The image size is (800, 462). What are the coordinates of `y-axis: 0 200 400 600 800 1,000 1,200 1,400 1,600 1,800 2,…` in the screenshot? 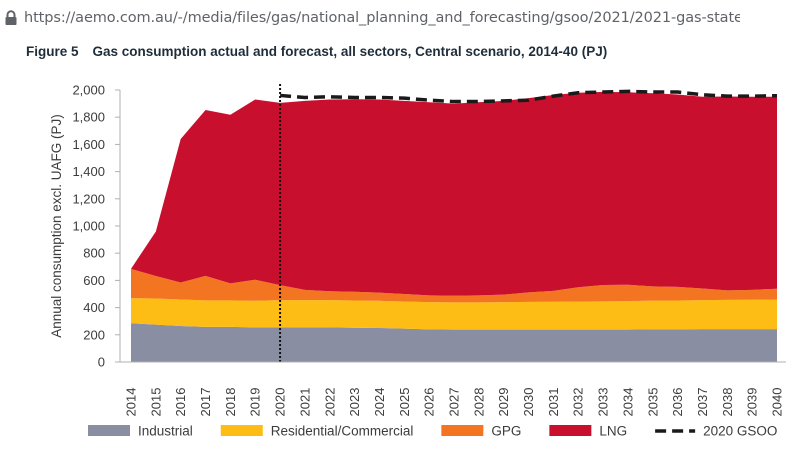 It's located at (96, 226).